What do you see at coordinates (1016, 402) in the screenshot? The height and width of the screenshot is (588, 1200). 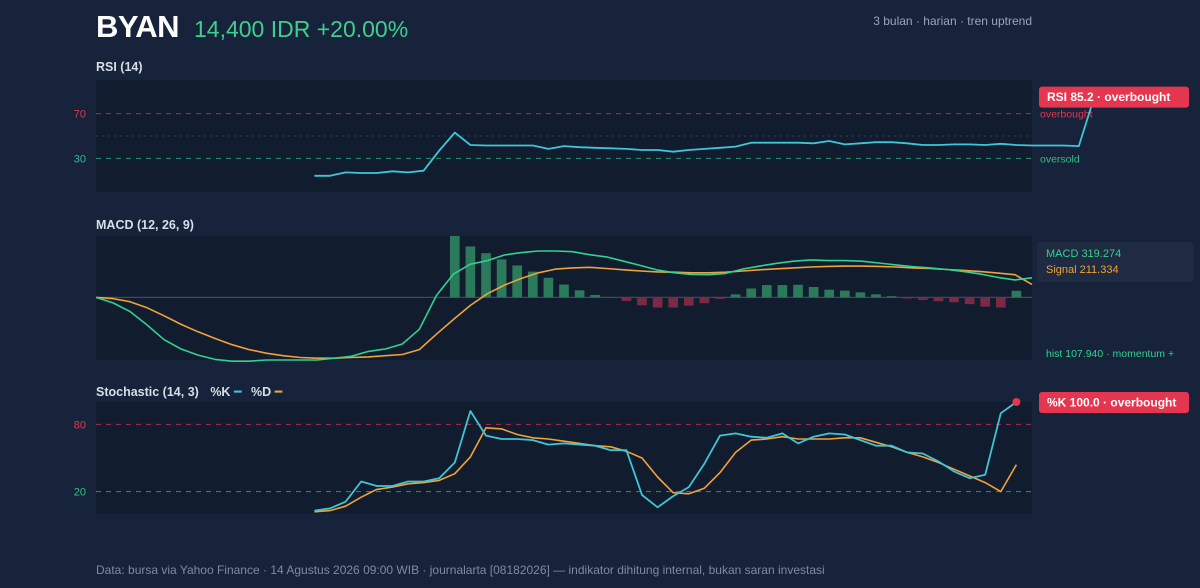 I see `stoch-last-point` at bounding box center [1016, 402].